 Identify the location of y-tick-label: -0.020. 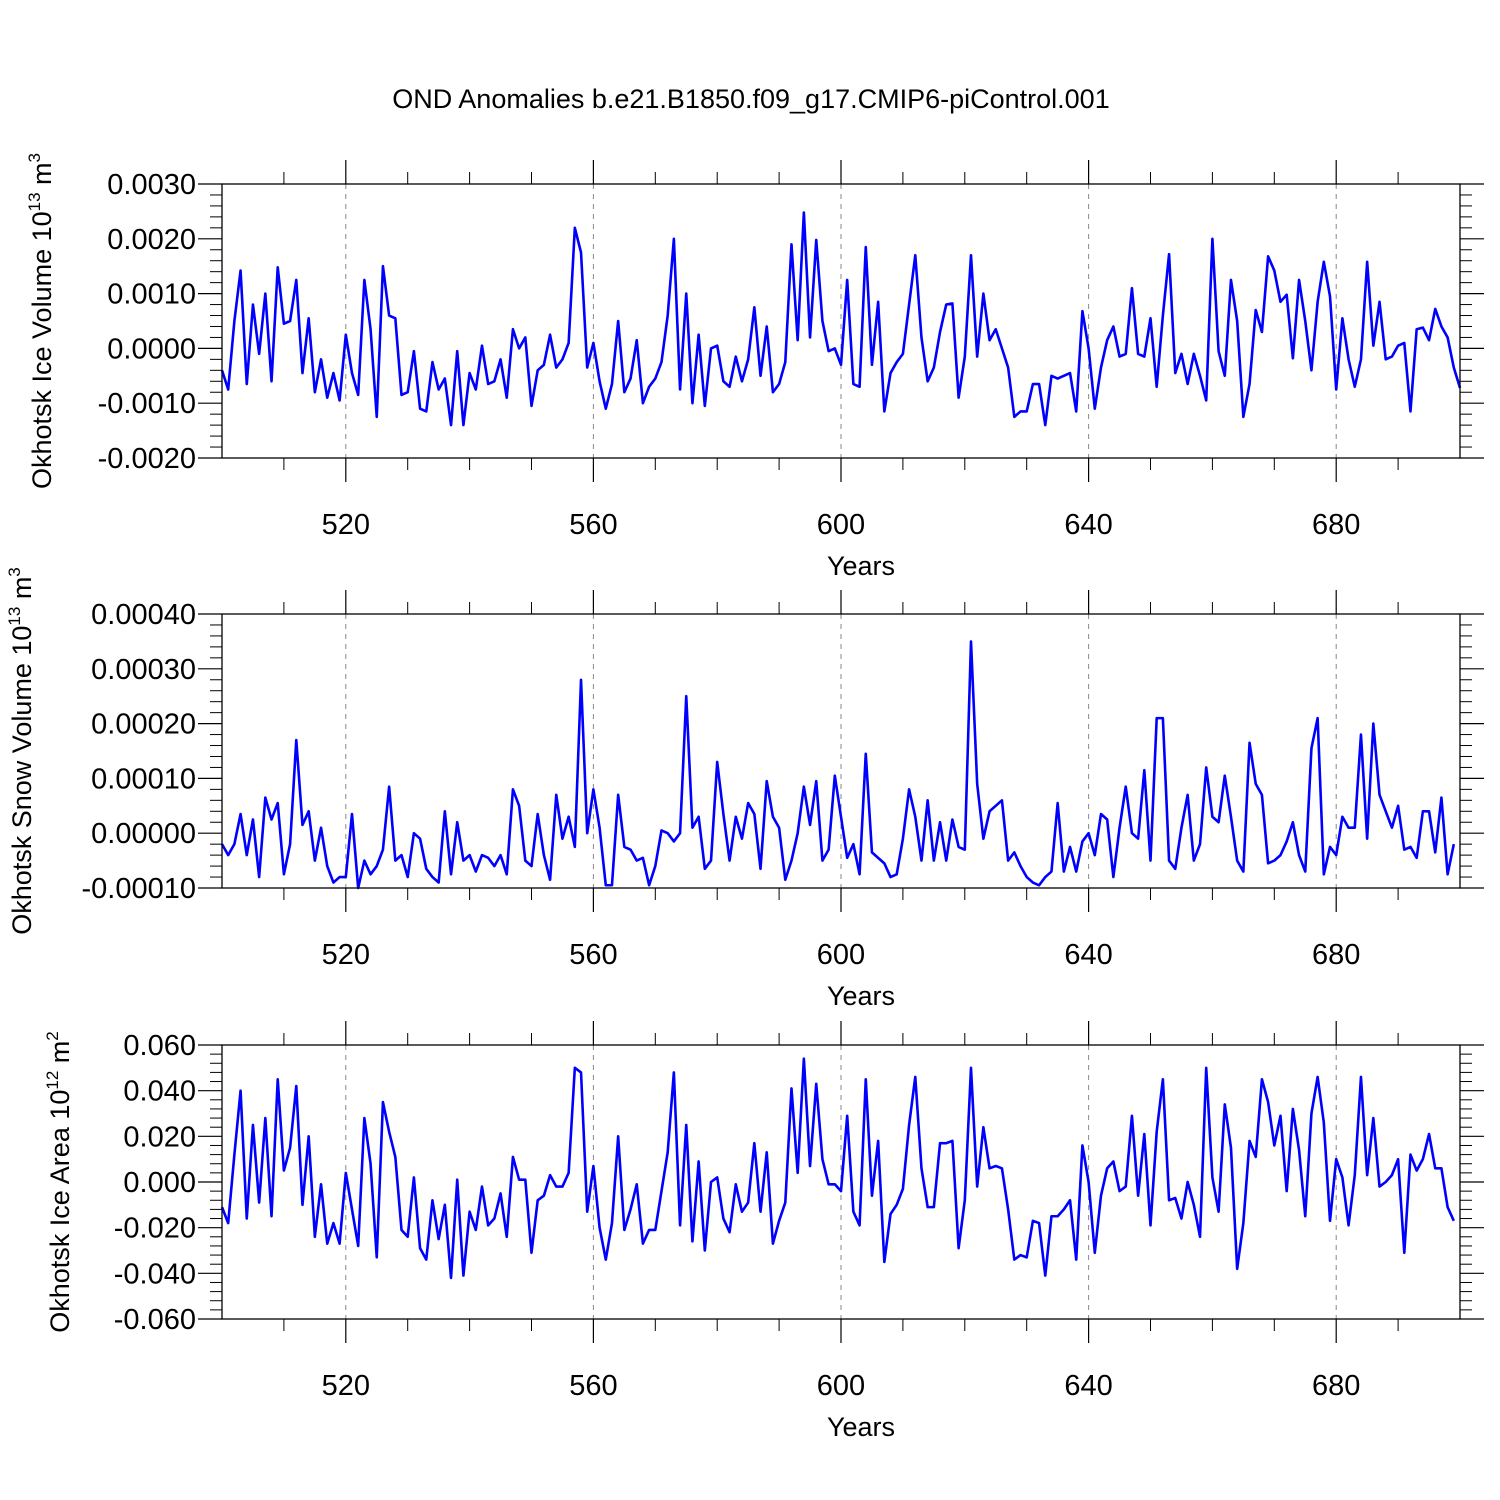
(155, 1229).